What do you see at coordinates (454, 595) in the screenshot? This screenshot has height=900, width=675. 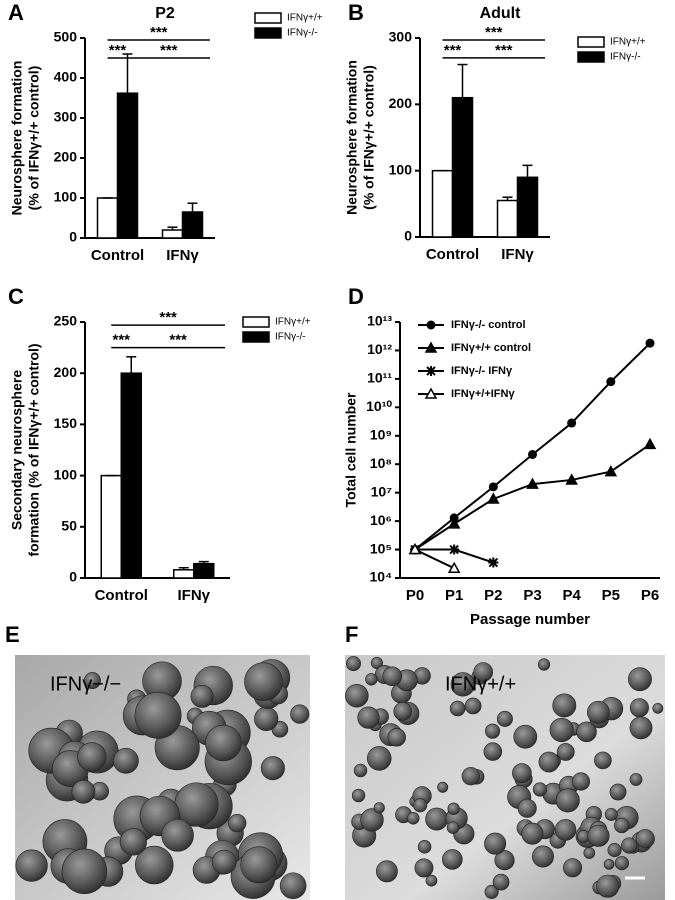 I see `x-tick-label: P1` at bounding box center [454, 595].